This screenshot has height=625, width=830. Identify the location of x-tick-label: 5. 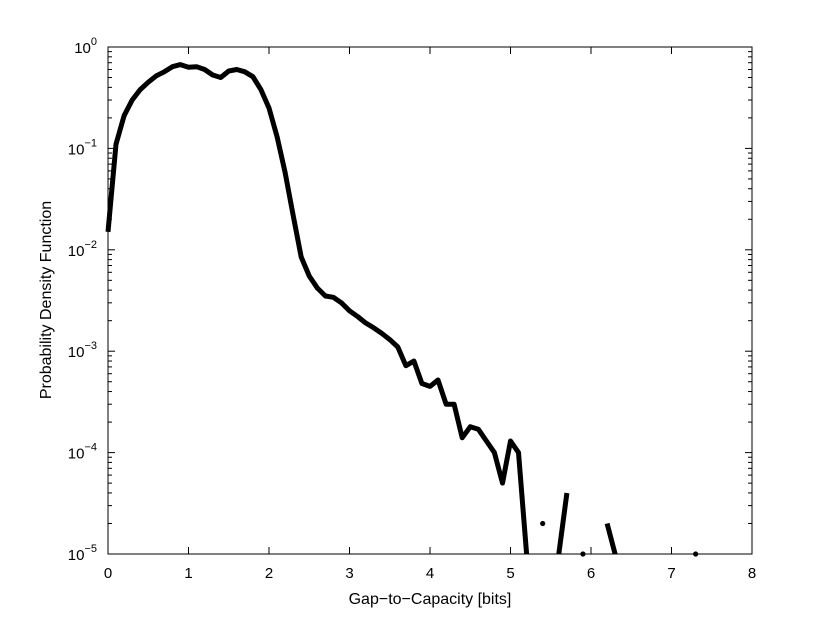
(510, 573).